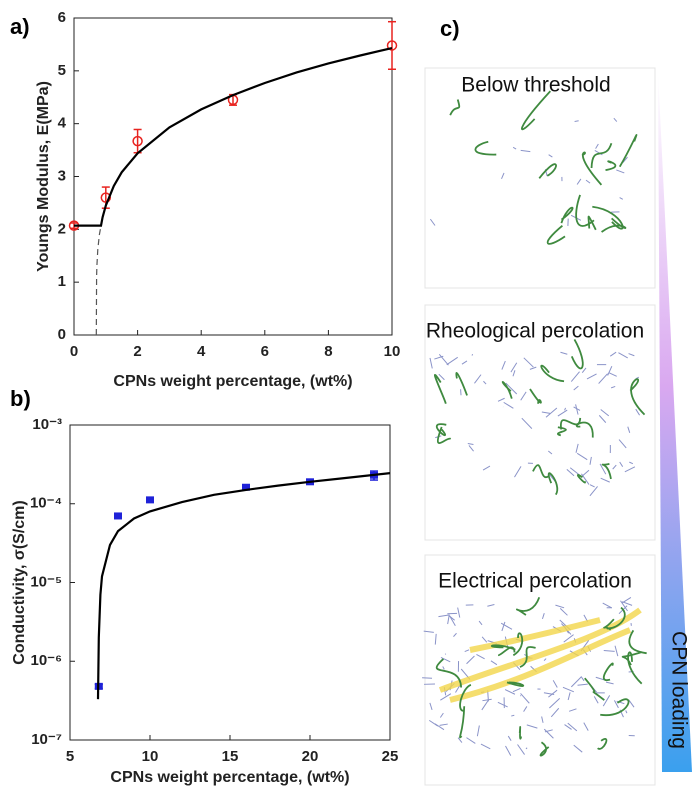 Image resolution: width=692 pixels, height=795 pixels. What do you see at coordinates (535, 581) in the screenshot?
I see `image-title: Electrical percolation` at bounding box center [535, 581].